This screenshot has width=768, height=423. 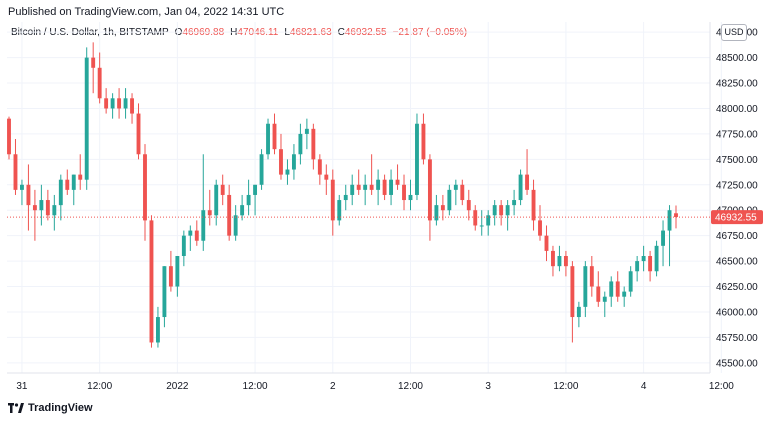 I want to click on tradingview-footer: TradingView, so click(x=50, y=408).